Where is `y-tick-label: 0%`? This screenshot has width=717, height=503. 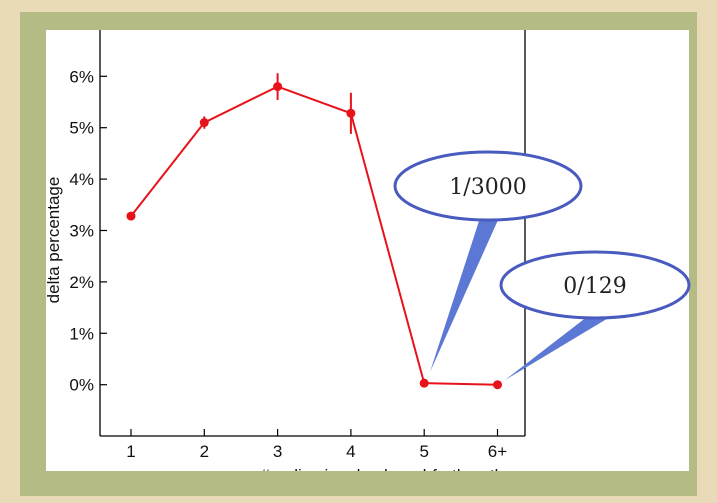
y-tick-label: 0% is located at coordinates (81, 385).